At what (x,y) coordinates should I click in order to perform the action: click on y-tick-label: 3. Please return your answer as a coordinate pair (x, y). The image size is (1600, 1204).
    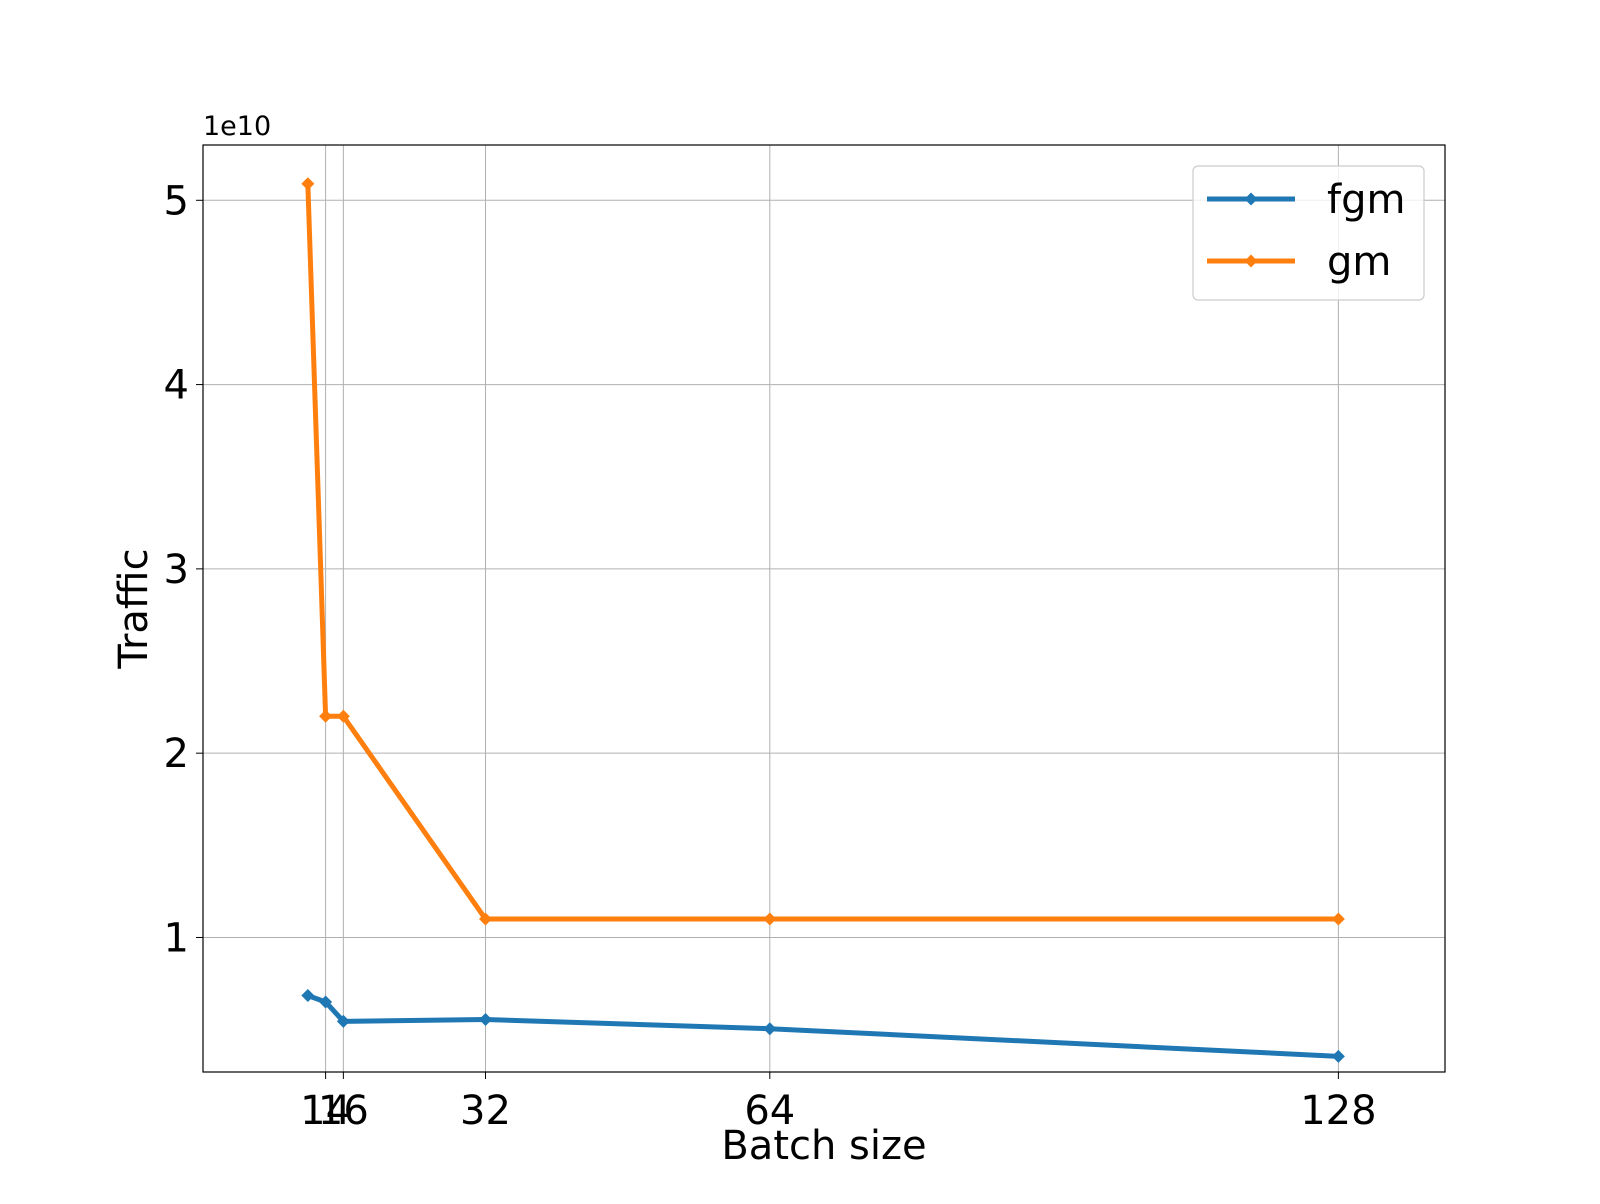
    Looking at the image, I should click on (176, 570).